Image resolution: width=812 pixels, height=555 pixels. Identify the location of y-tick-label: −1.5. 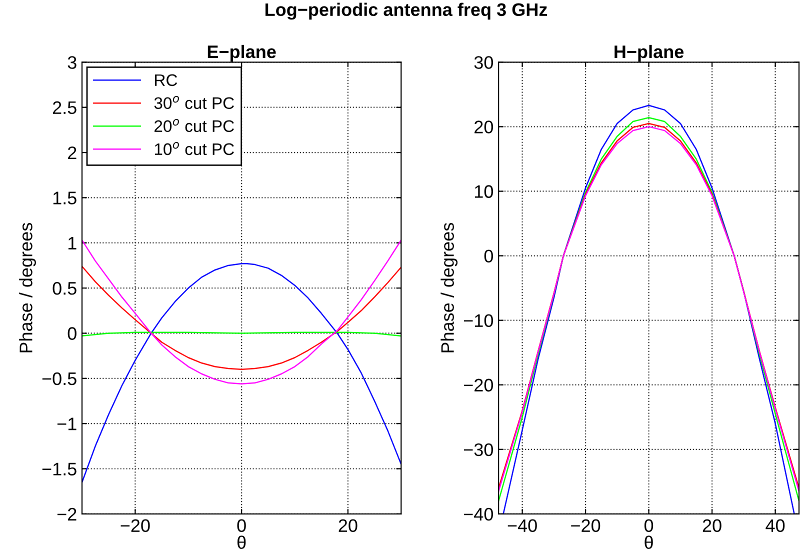
(59, 469).